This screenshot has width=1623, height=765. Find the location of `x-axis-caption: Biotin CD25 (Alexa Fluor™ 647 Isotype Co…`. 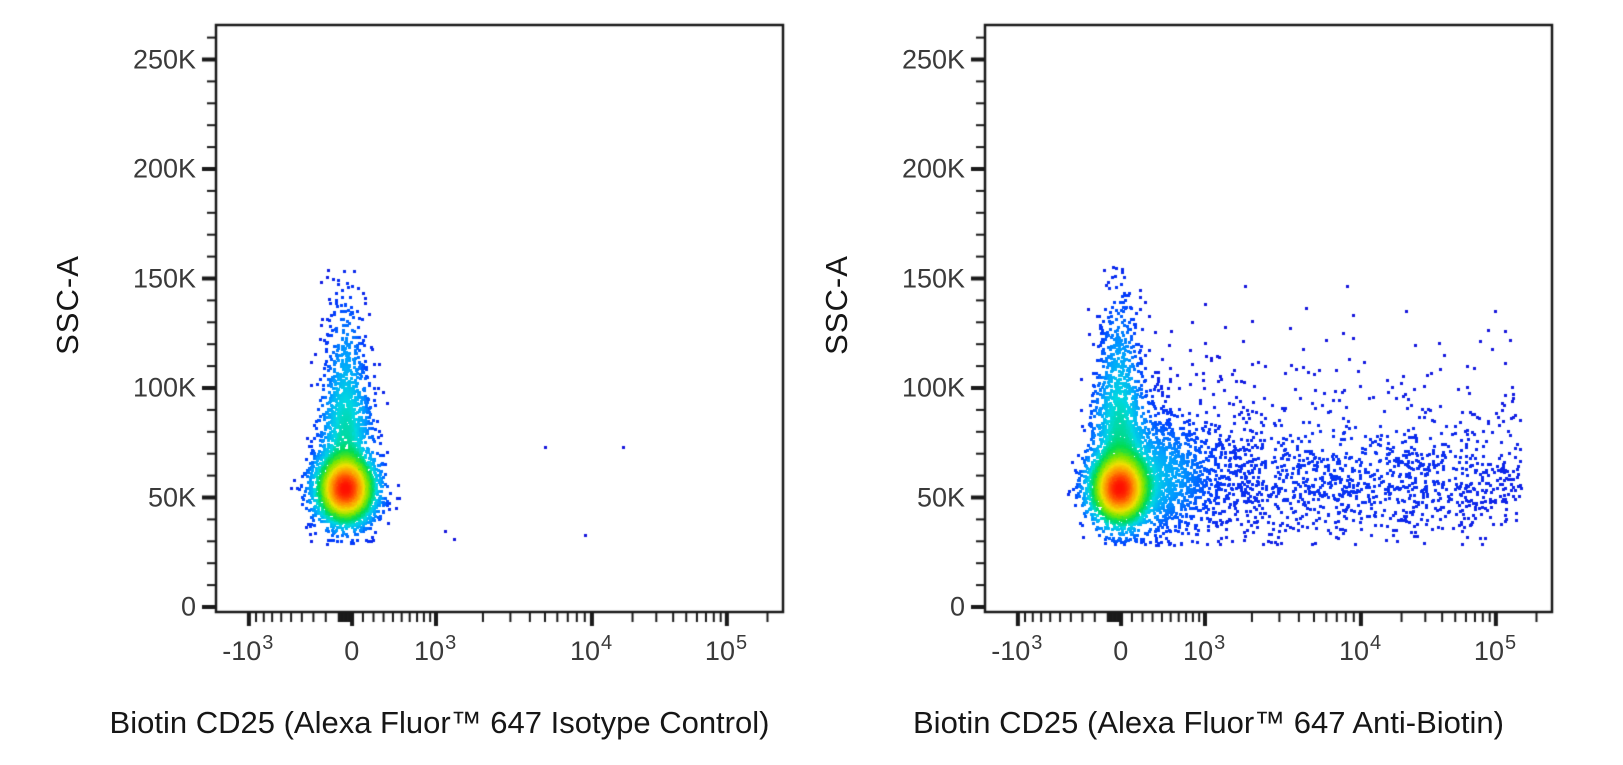

x-axis-caption: Biotin CD25 (Alexa Fluor™ 647 Isotype Co… is located at coordinates (439, 722).